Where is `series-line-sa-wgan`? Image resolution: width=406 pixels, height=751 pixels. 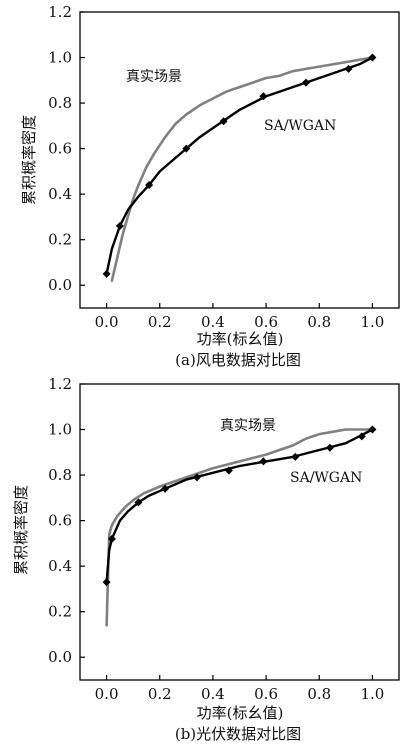
series-line-sa-wgan is located at coordinates (239, 506).